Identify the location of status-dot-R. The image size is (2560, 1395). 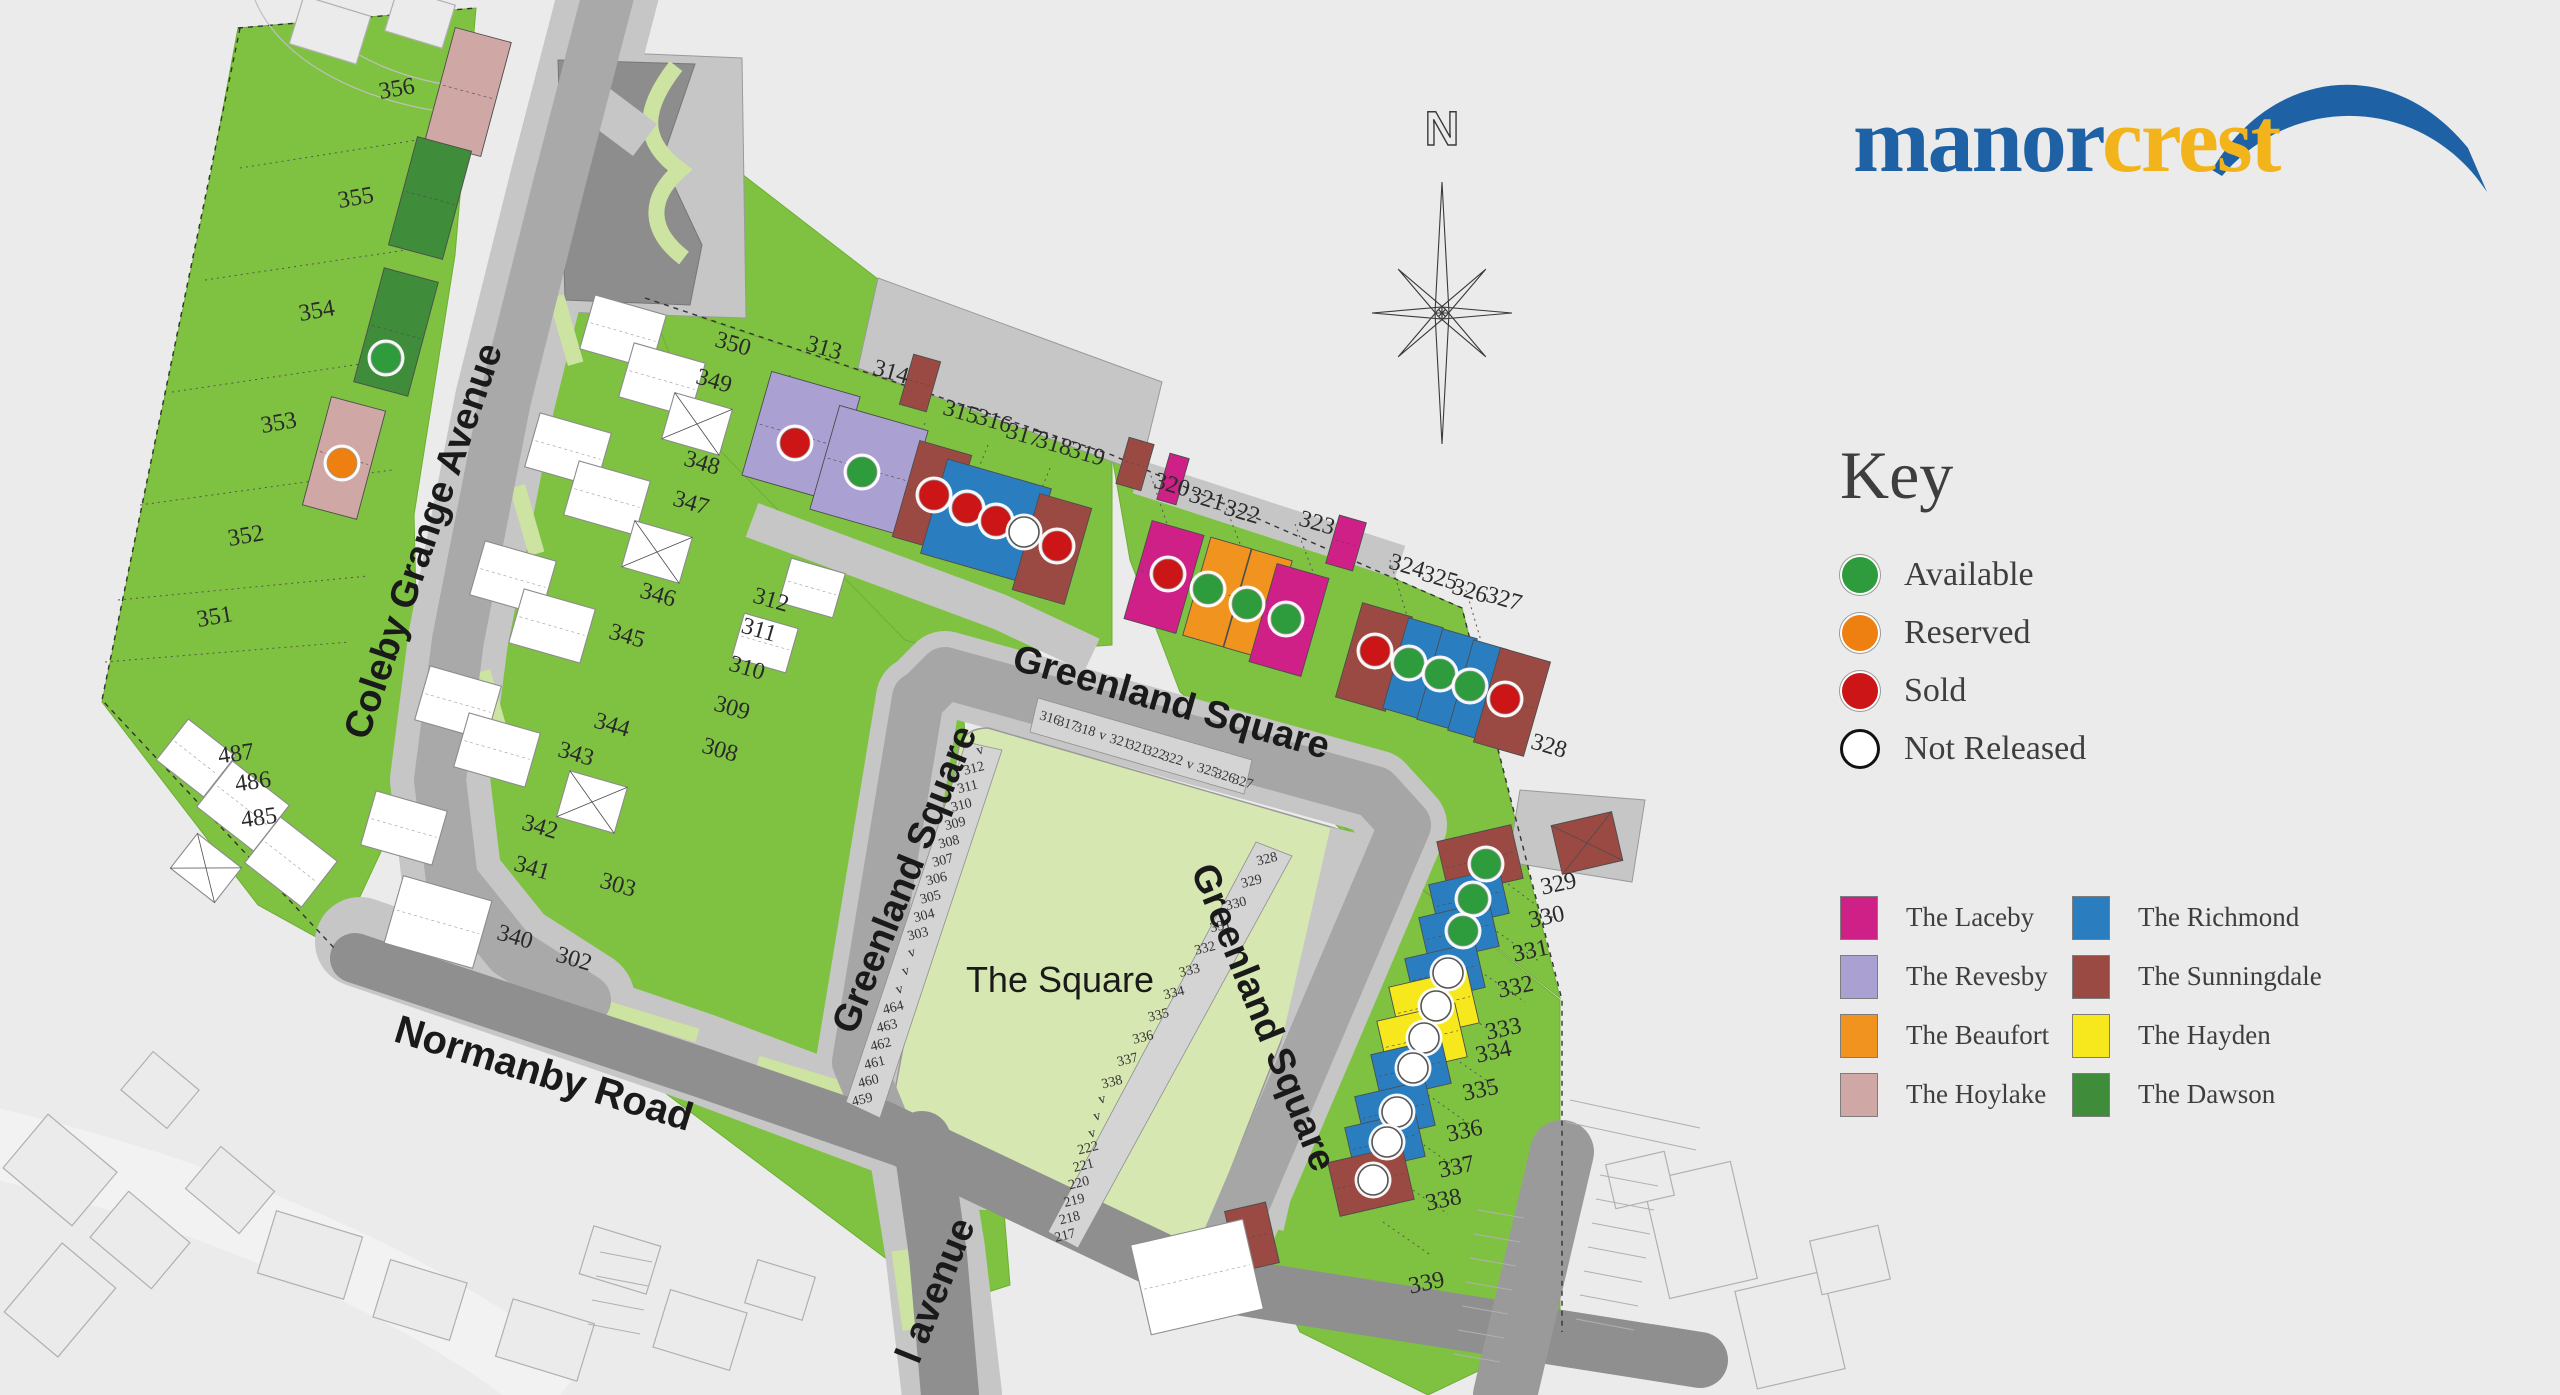
(342, 463).